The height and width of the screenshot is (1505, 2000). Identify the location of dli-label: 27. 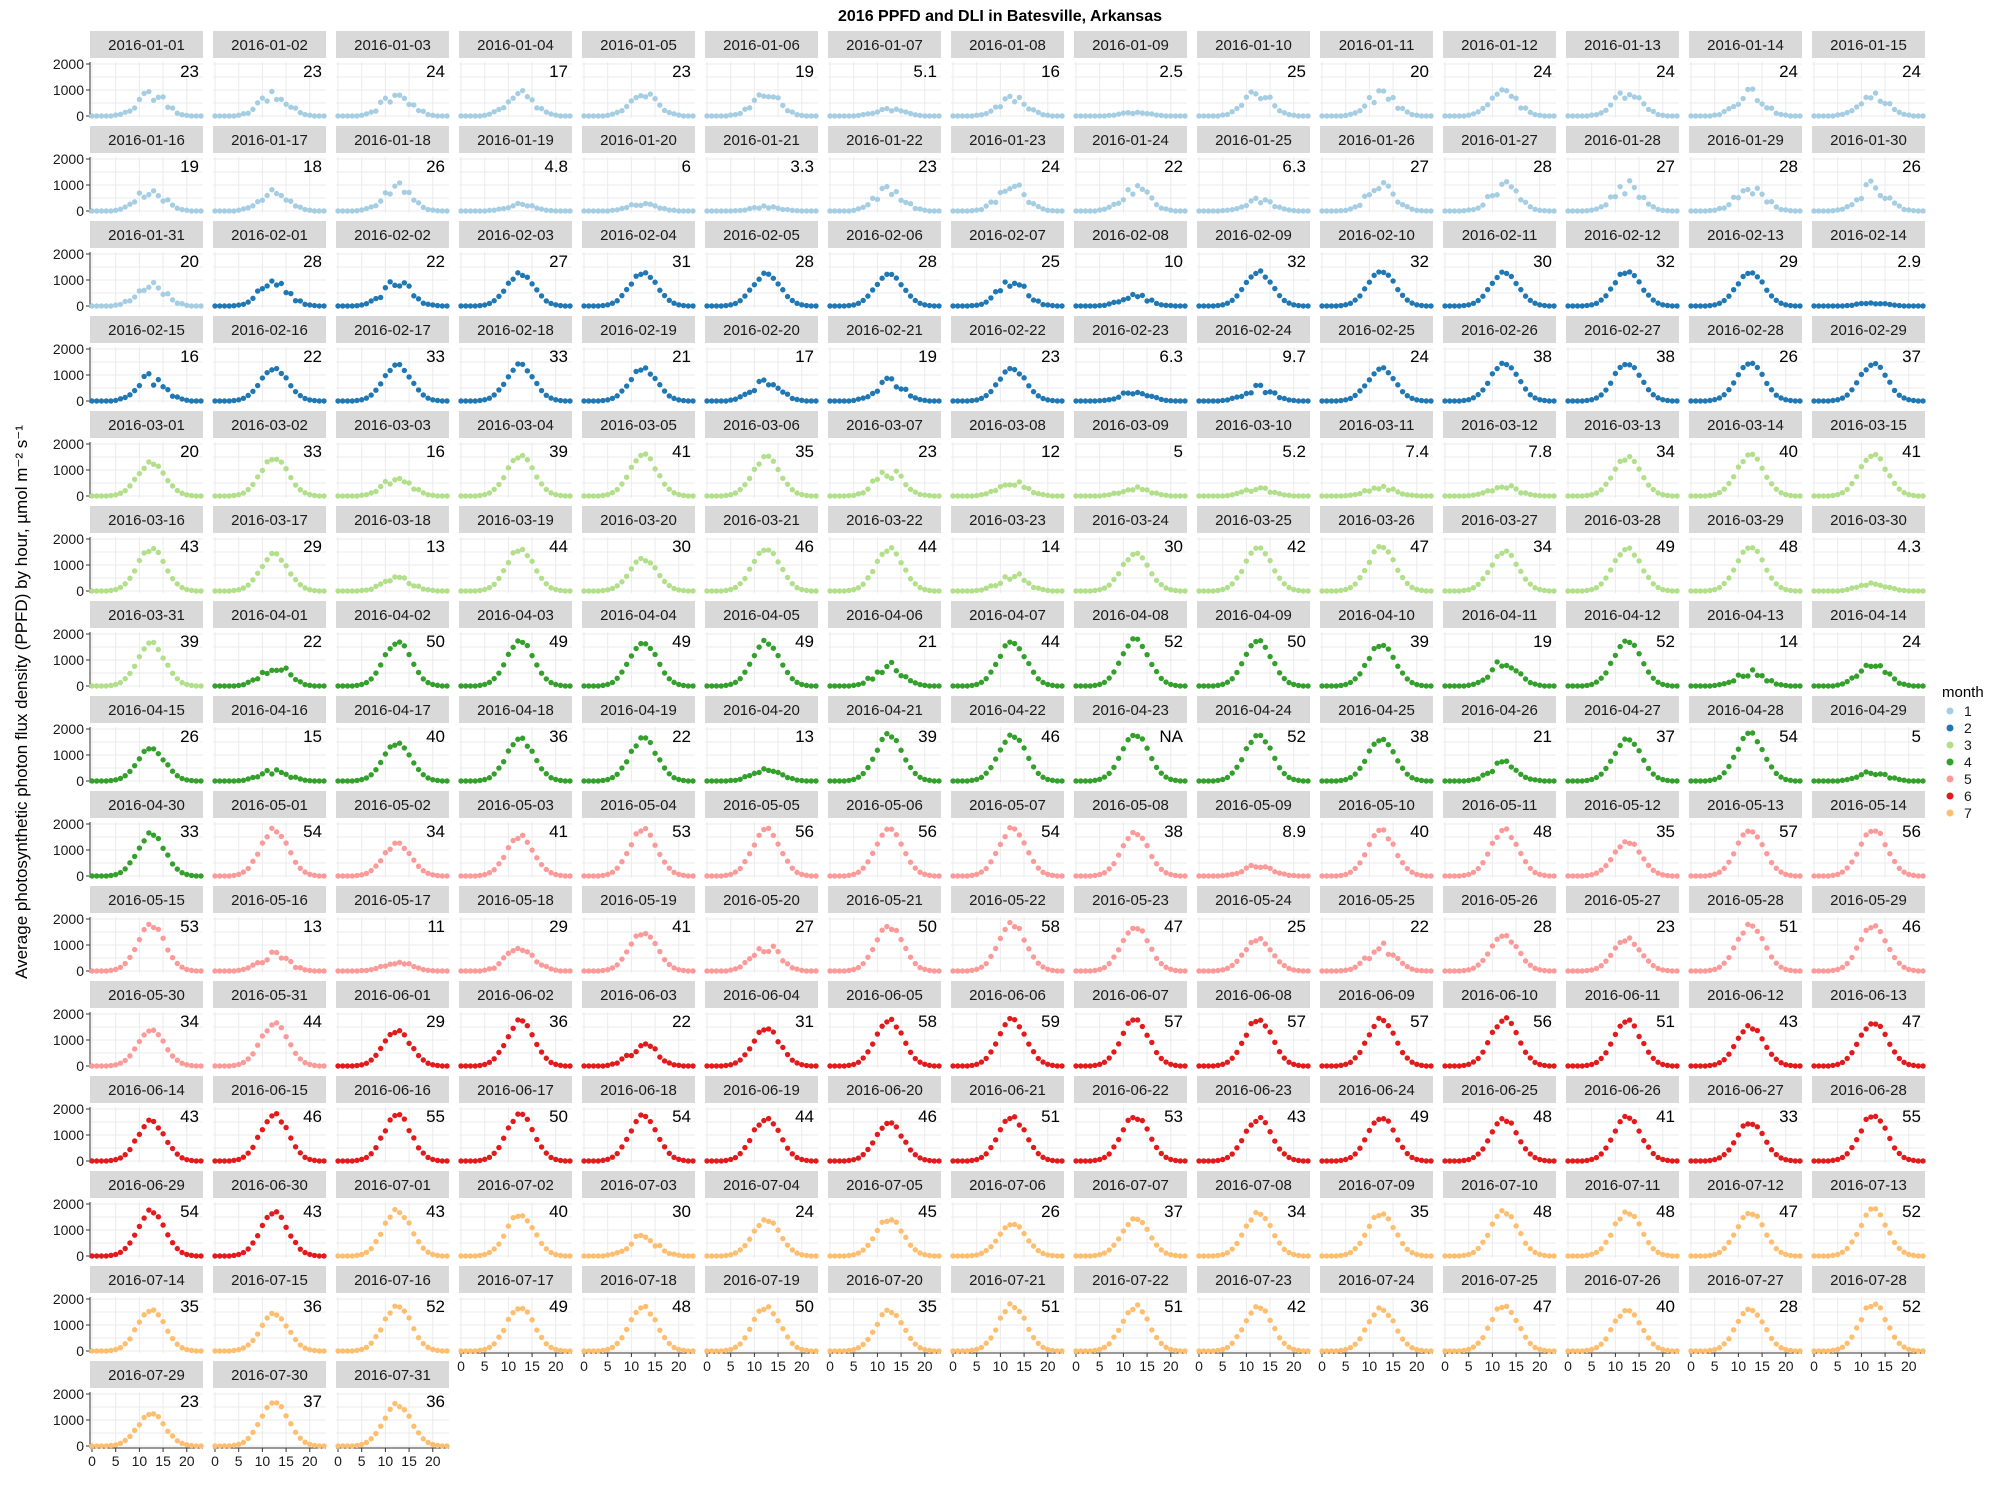
(1419, 166).